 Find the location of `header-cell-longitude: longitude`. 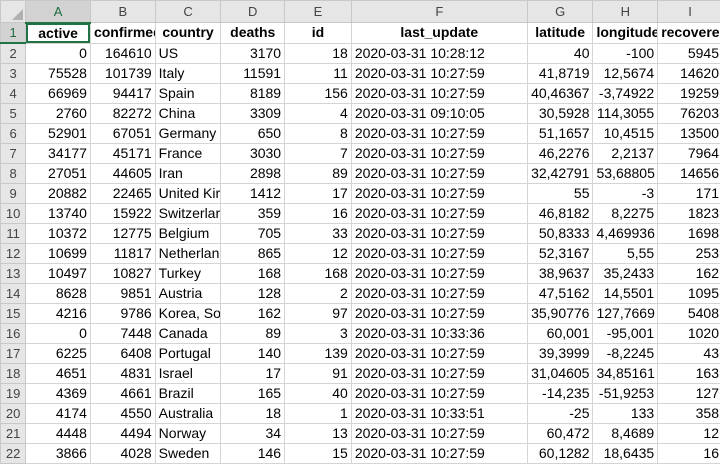

header-cell-longitude: longitude is located at coordinates (625, 33).